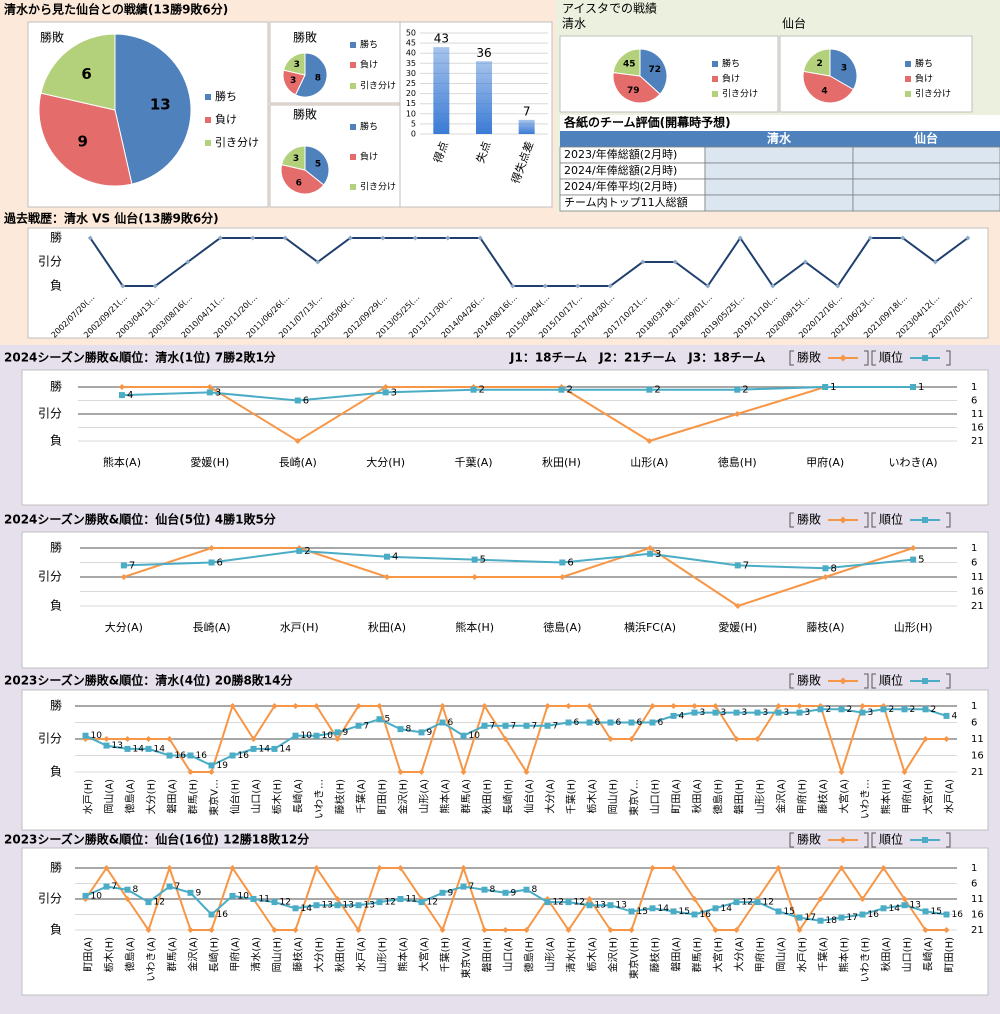 This screenshot has width=1000, height=1014. I want to click on table-header, so click(780, 139).